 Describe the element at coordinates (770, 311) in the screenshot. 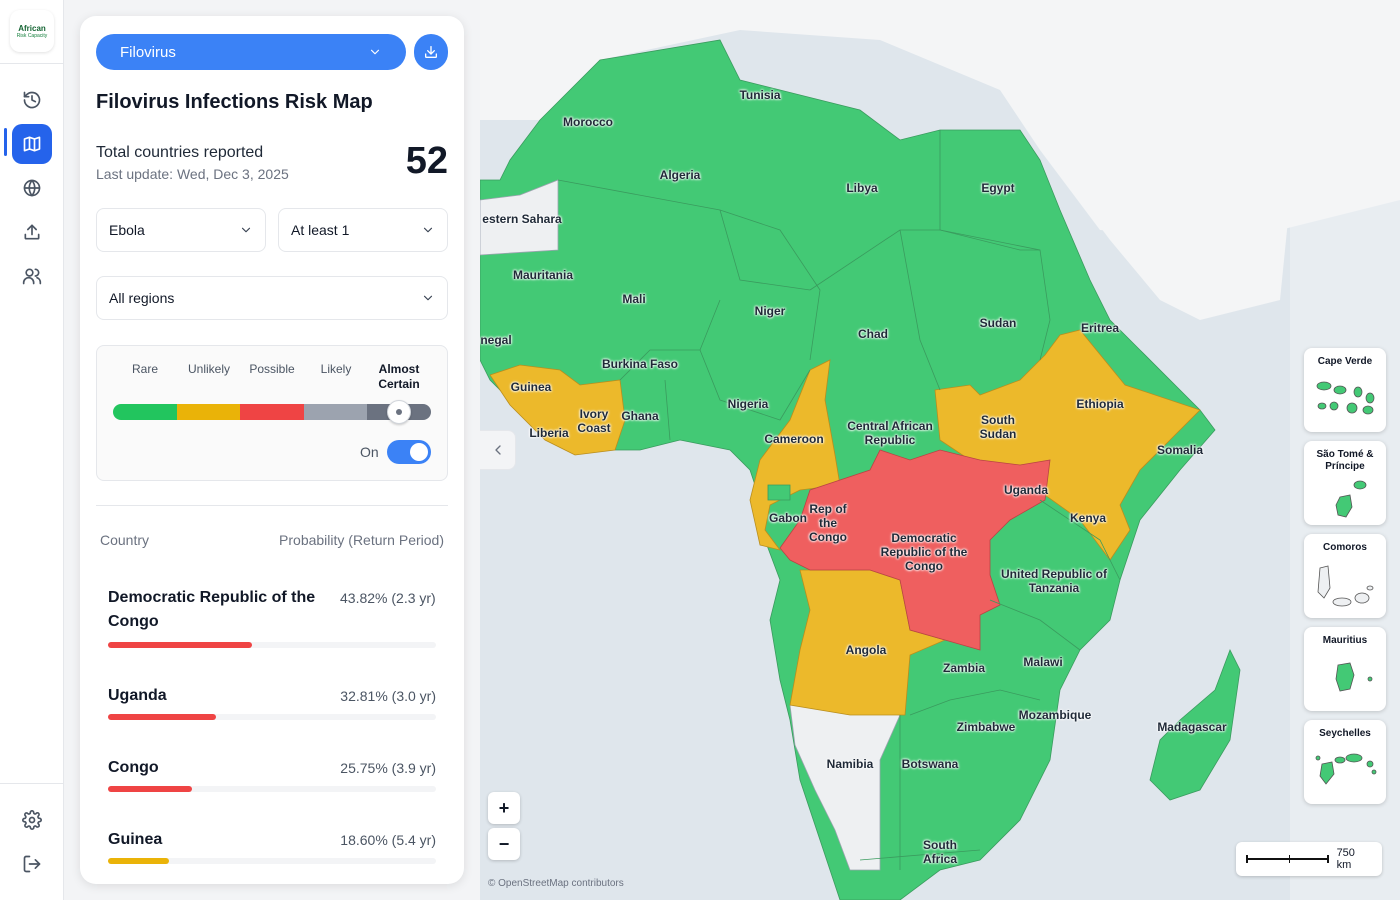

I see `label-niger: Niger` at that location.